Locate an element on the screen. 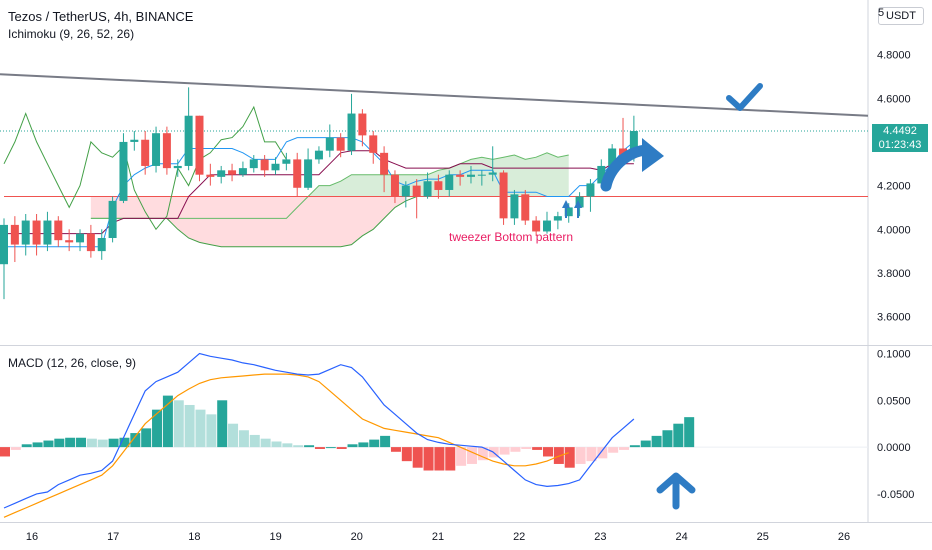  time-tick-label: 21 is located at coordinates (438, 537).